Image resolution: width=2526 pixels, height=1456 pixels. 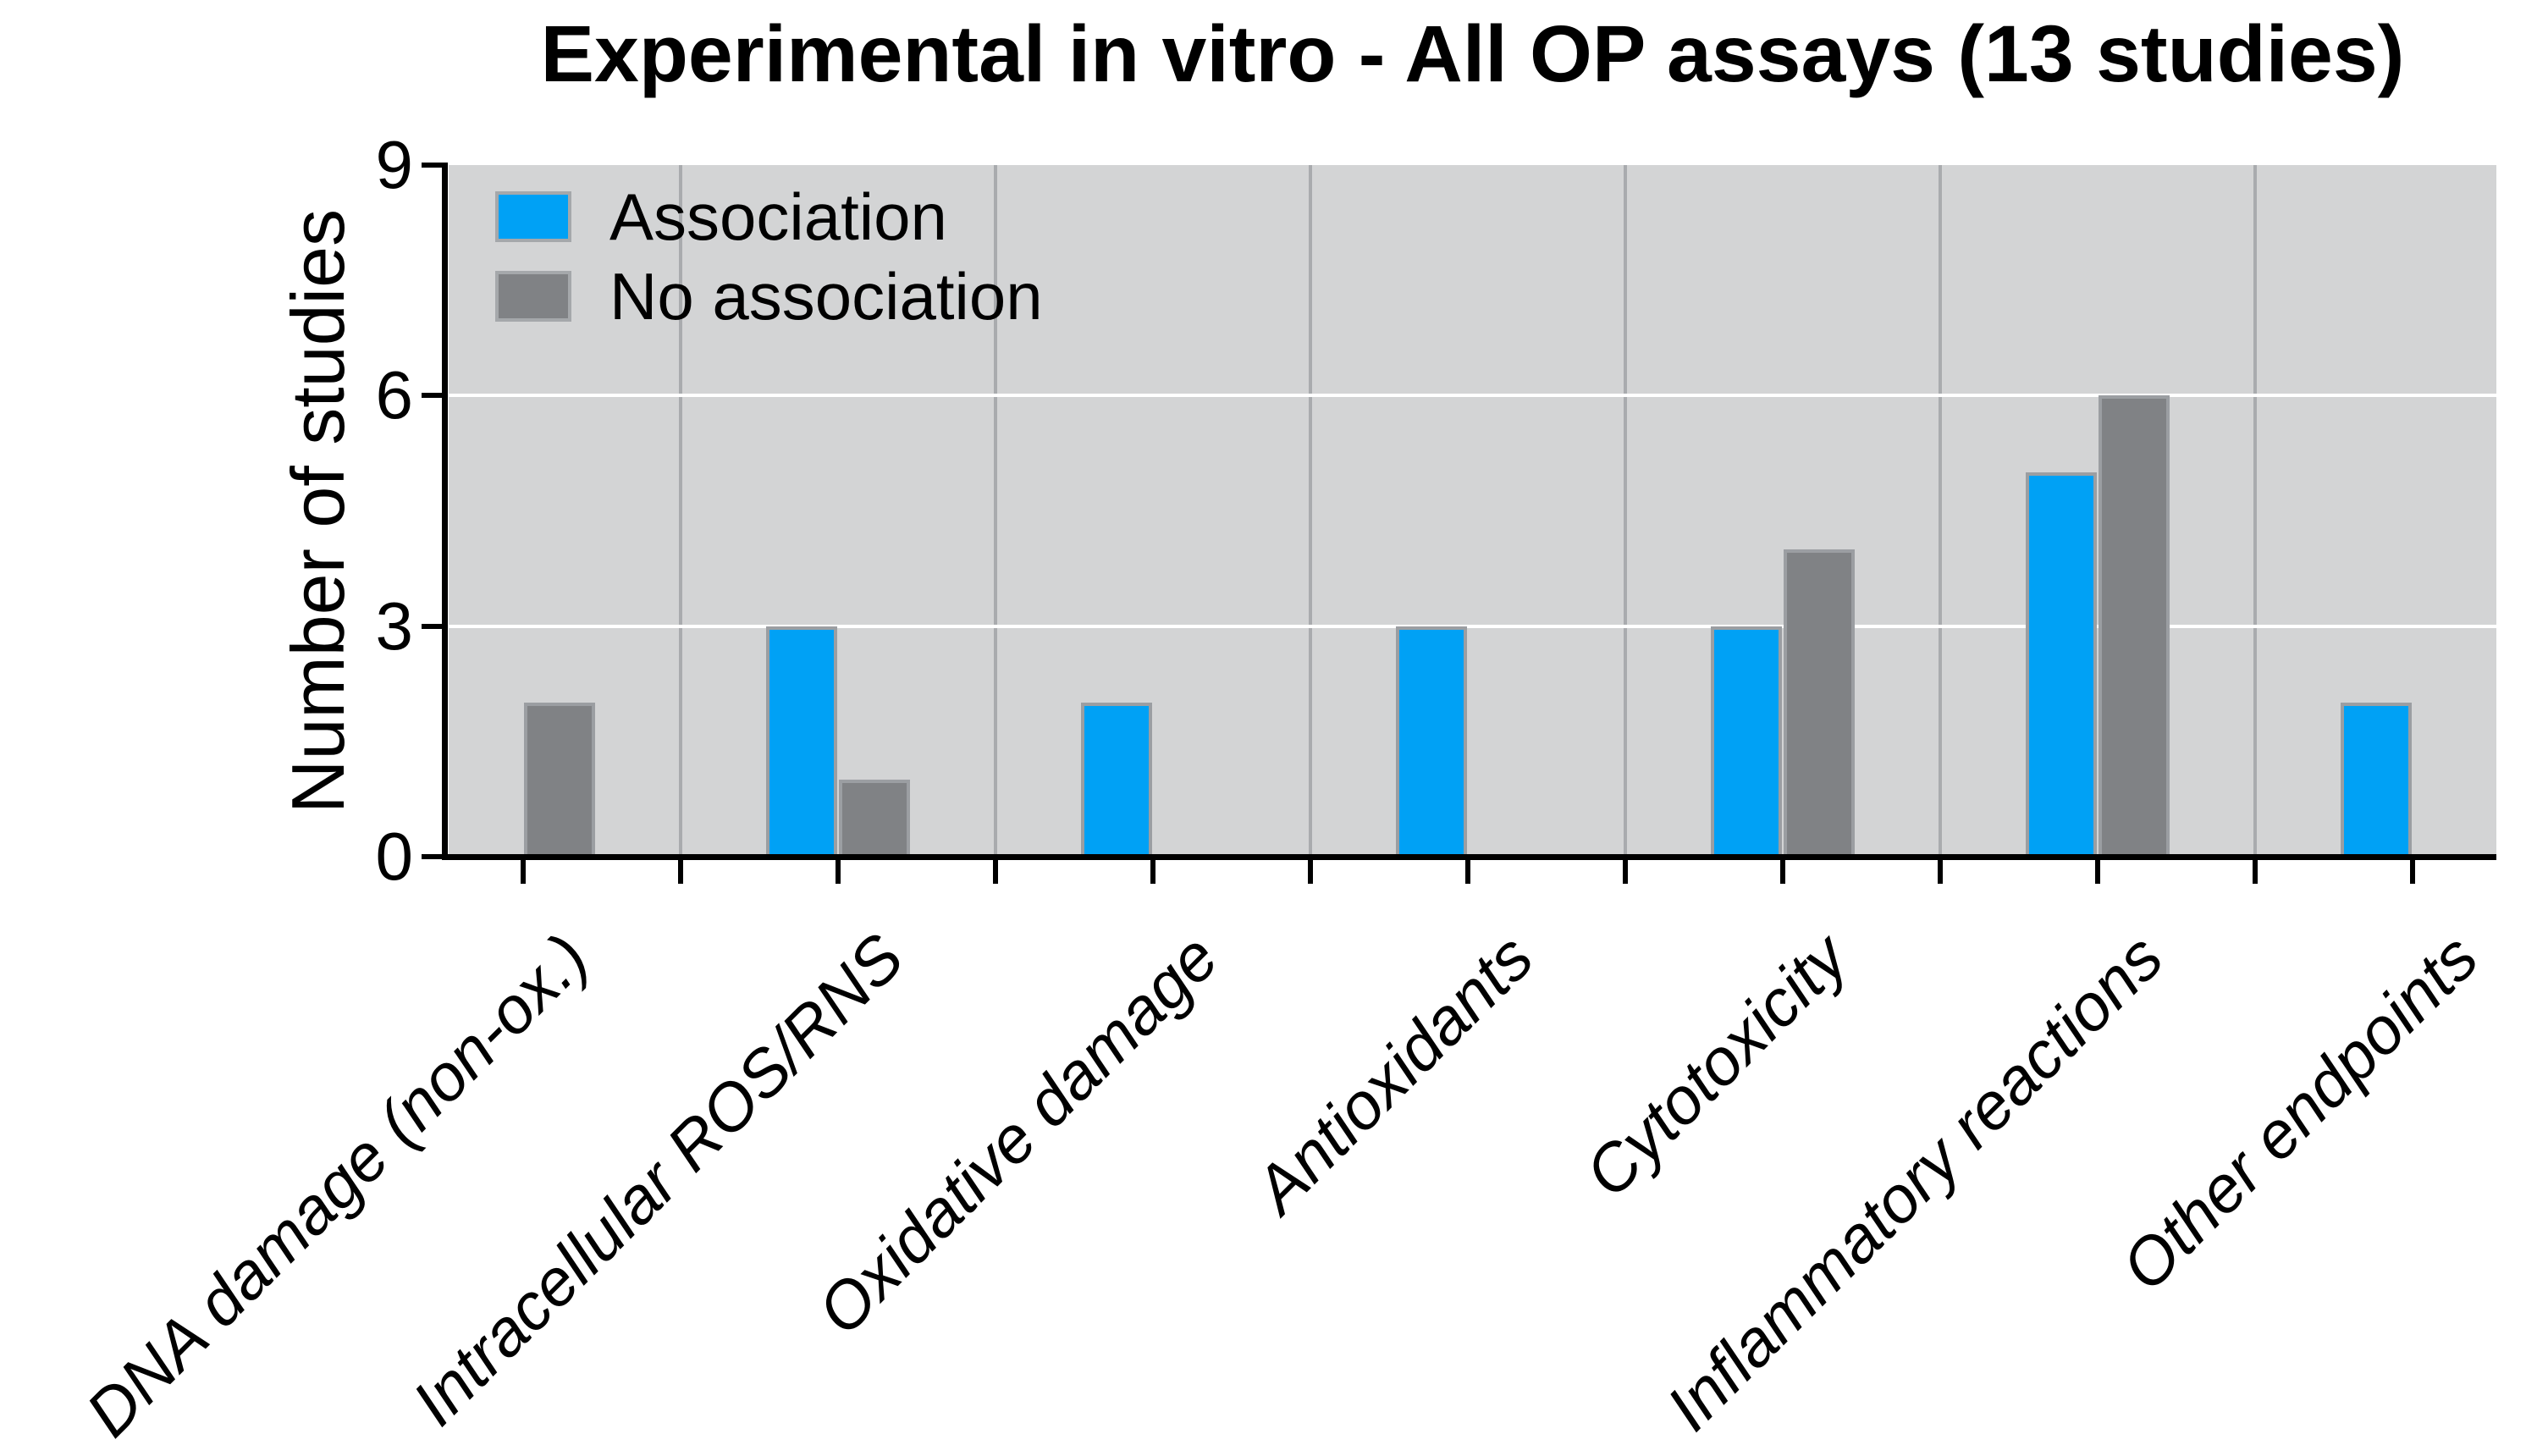 I want to click on y-tick-label: 0, so click(x=394, y=856).